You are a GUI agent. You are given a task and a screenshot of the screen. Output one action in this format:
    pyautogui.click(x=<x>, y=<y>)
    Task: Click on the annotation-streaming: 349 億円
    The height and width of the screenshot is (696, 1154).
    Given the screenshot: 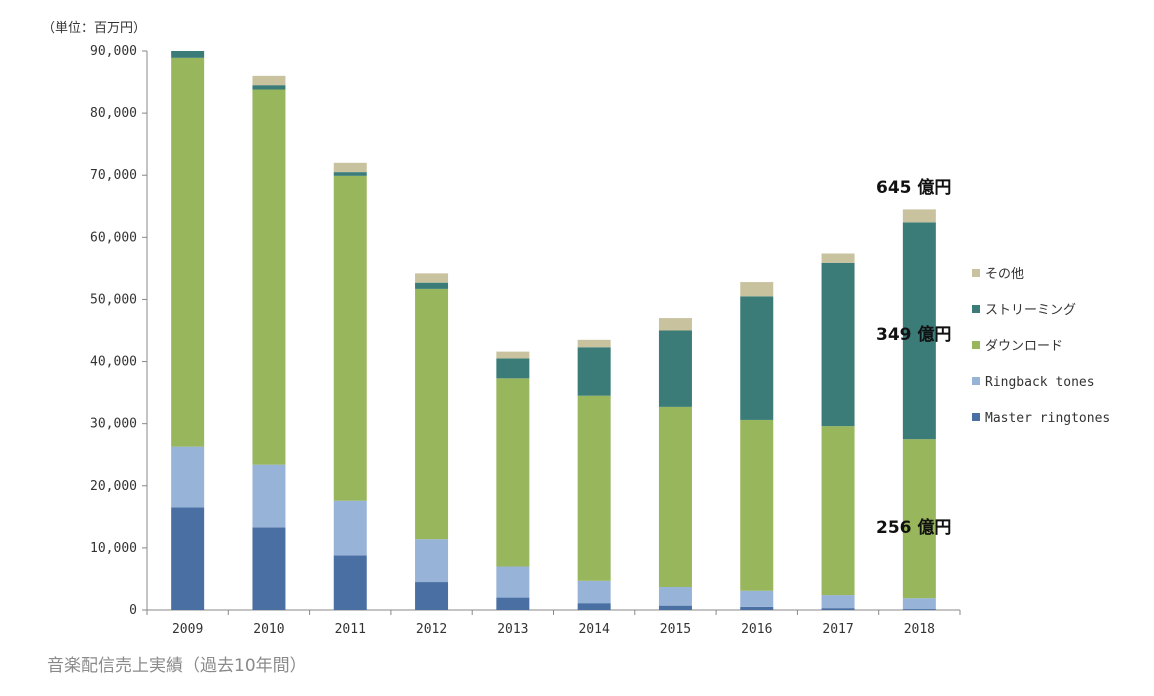 What is the action you would take?
    pyautogui.click(x=913, y=334)
    